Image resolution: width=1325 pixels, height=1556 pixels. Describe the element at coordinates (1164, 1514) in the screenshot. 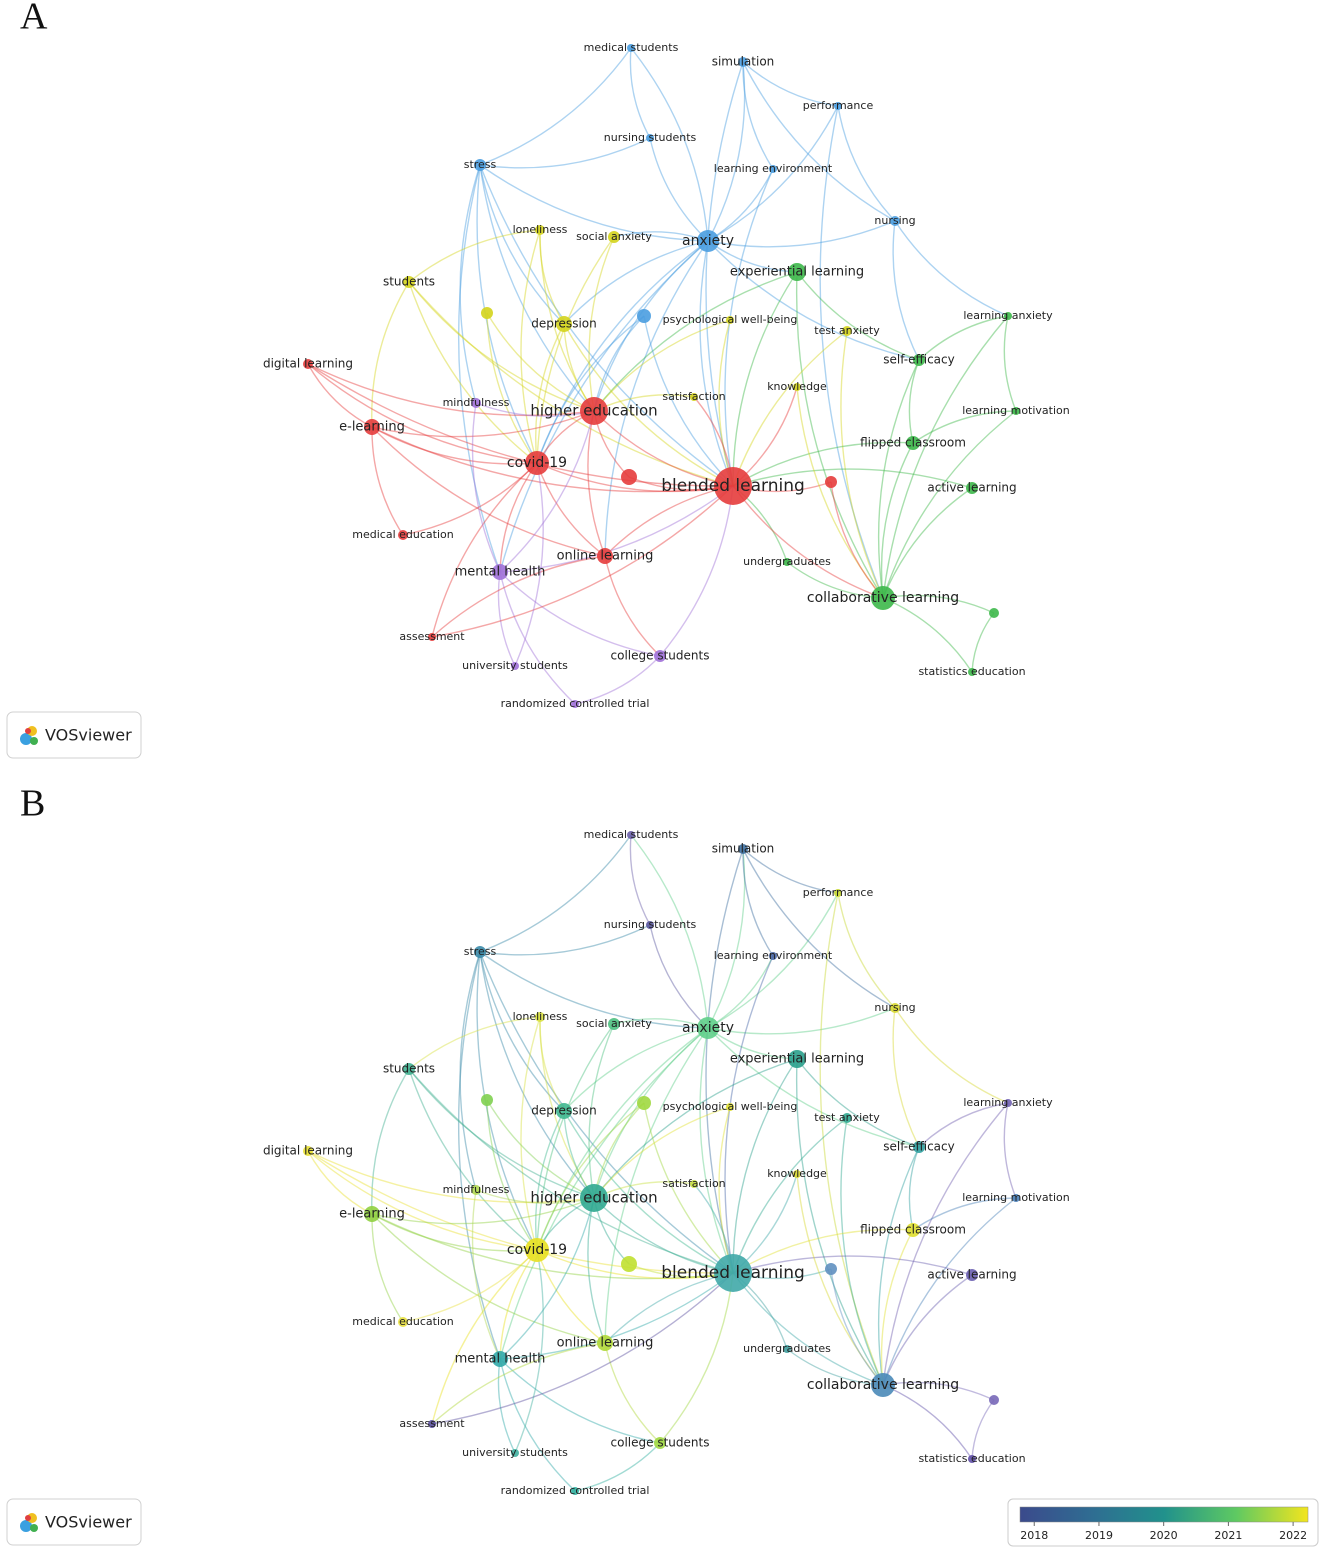

I see `legend-bar` at that location.